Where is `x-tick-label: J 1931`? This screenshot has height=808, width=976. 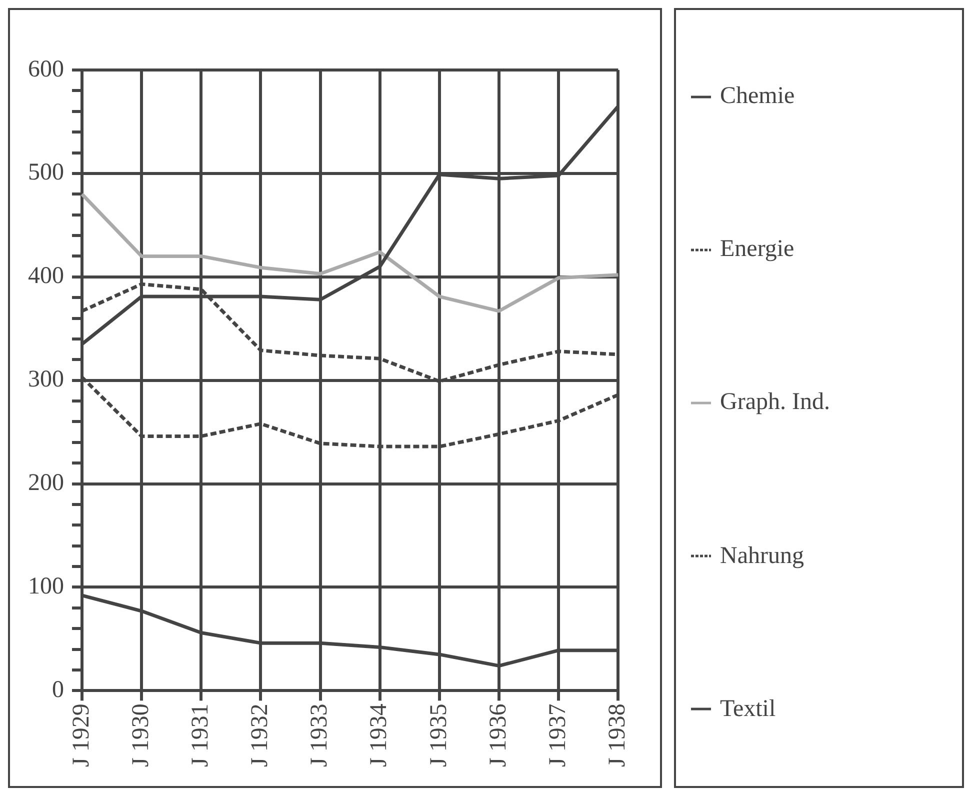 x-tick-label: J 1931 is located at coordinates (200, 736).